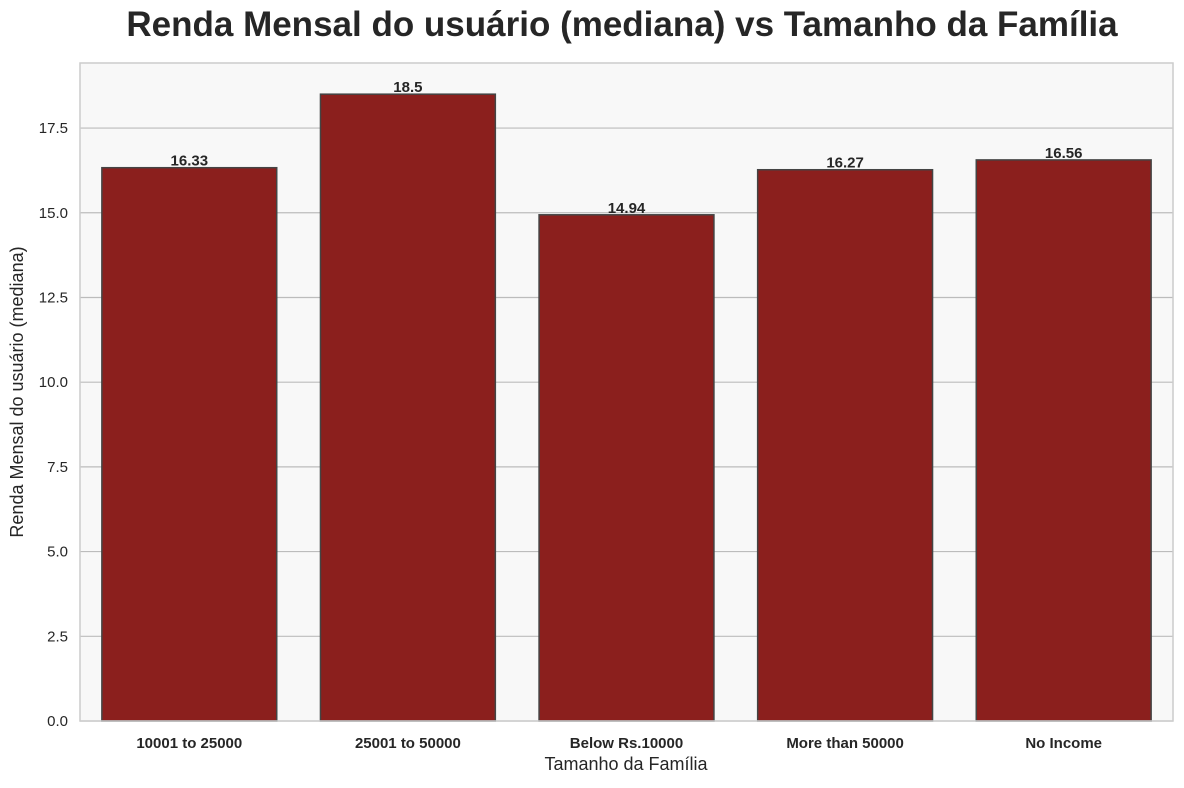 This screenshot has height=788, width=1184. What do you see at coordinates (190, 161) in the screenshot?
I see `bar-value-label: 16.33` at bounding box center [190, 161].